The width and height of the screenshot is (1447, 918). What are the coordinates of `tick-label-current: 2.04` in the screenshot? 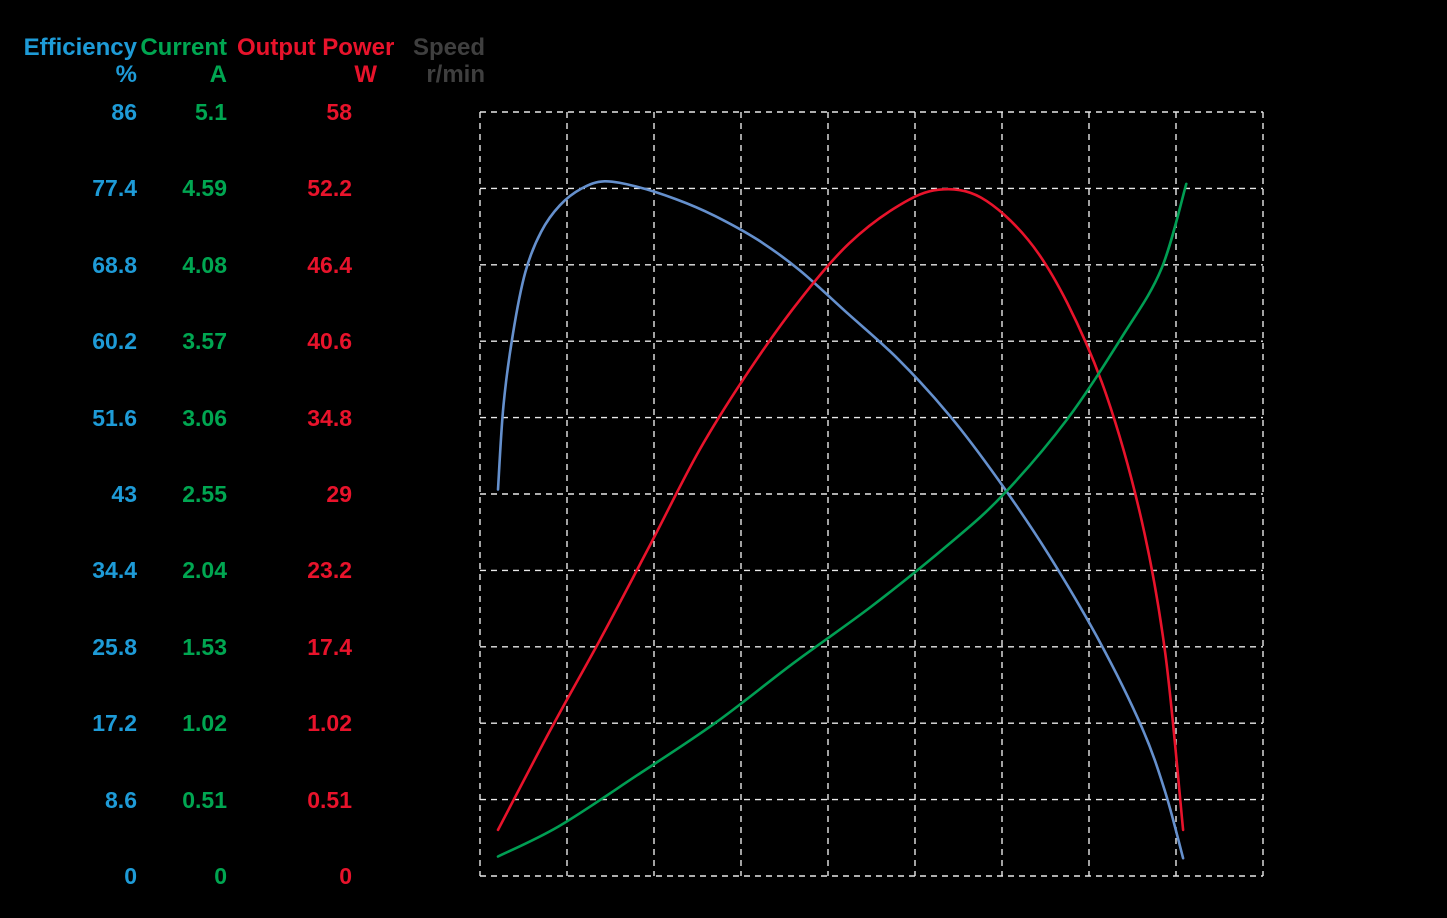 It's located at (204, 570).